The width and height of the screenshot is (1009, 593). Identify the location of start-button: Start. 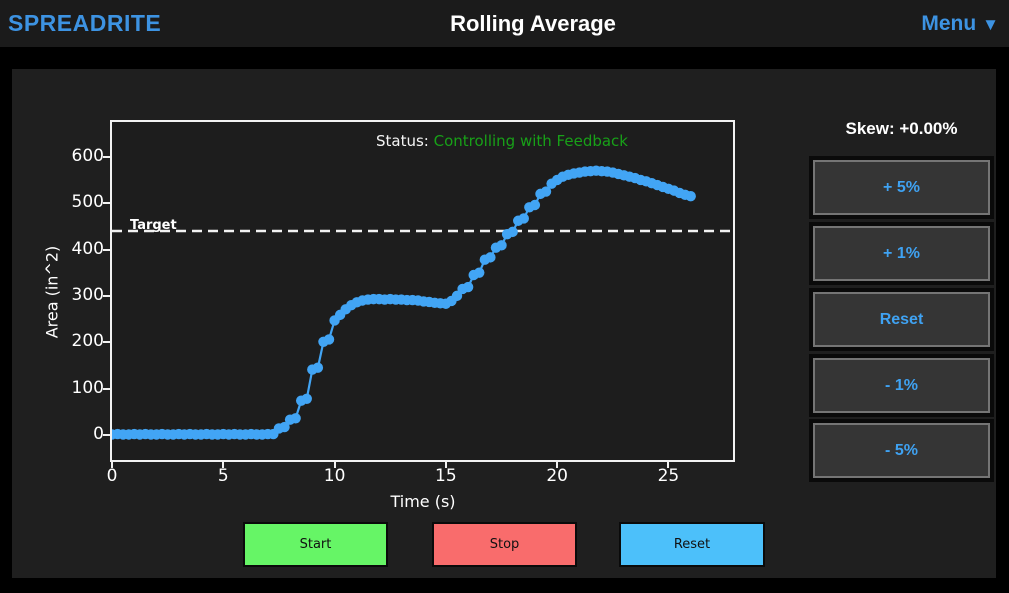
(315, 544).